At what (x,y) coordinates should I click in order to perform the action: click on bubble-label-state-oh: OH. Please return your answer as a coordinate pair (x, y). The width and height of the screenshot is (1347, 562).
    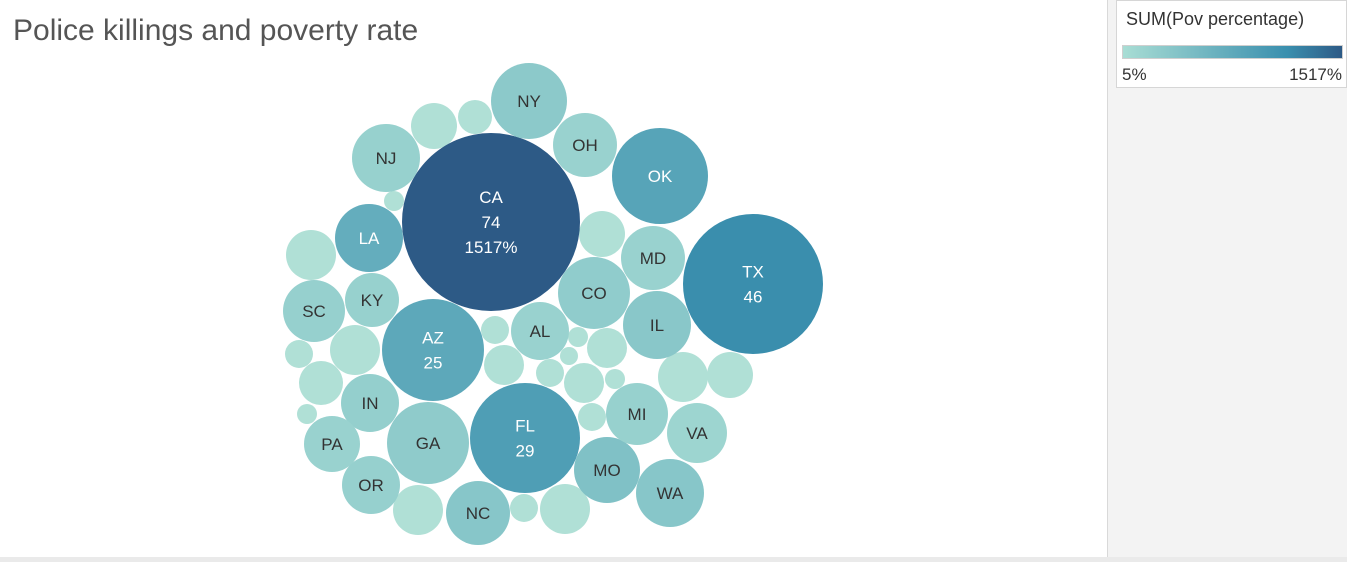
    Looking at the image, I should click on (585, 145).